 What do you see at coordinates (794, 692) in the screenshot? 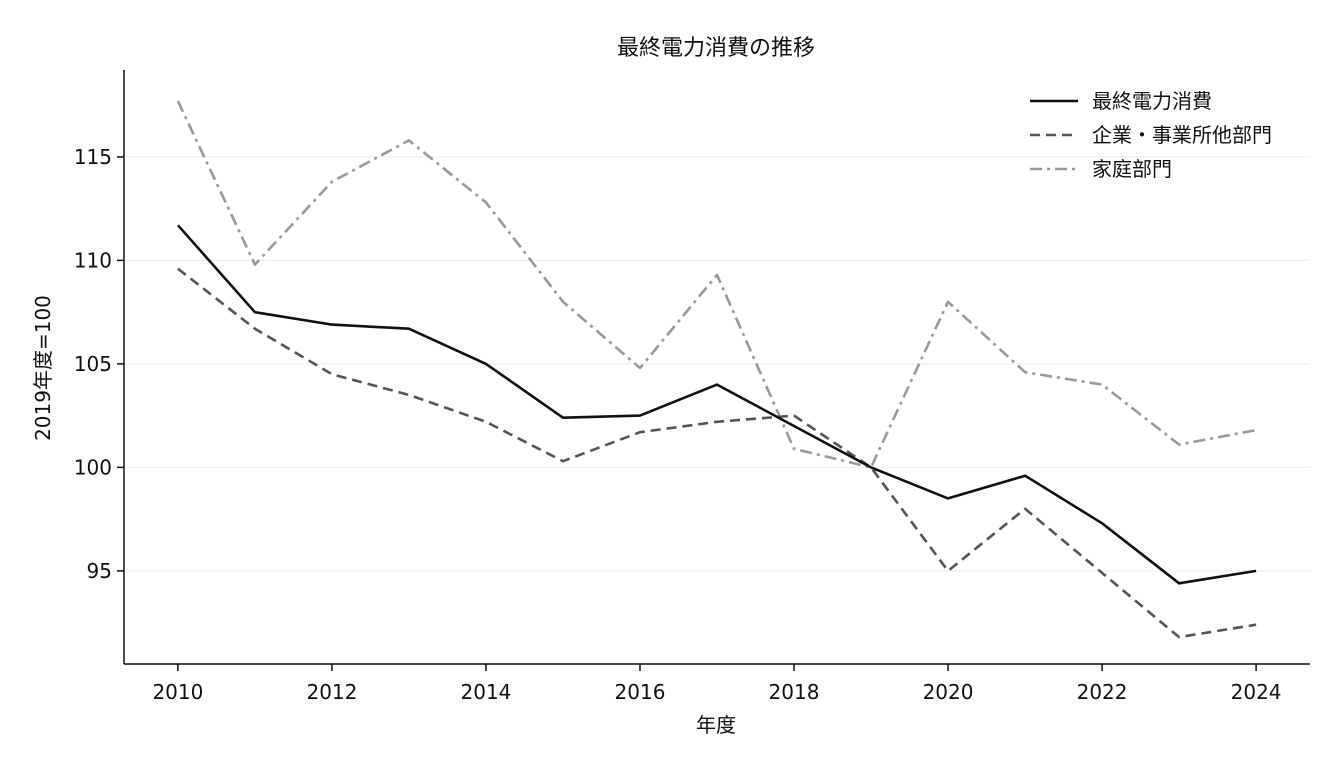
I see `x-tick-label-2018: 2018` at bounding box center [794, 692].